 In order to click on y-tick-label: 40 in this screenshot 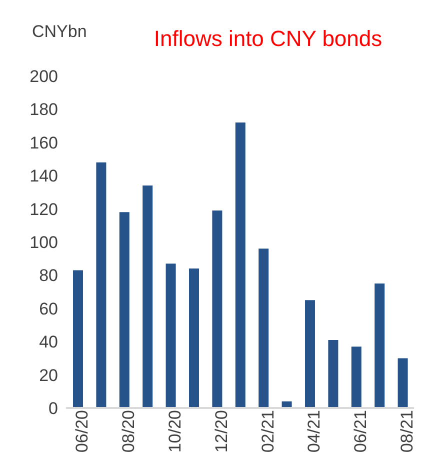, I will do `click(48, 342)`.